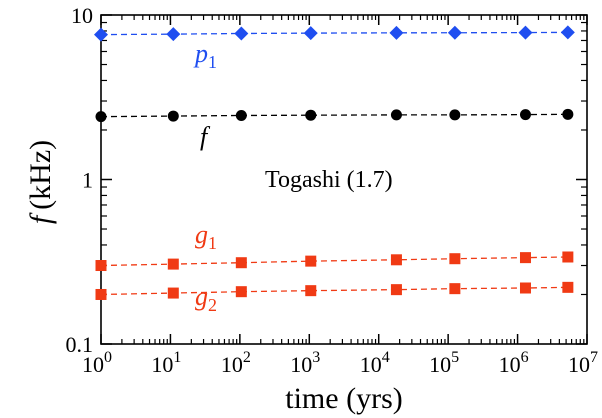 This screenshot has height=418, width=602. Describe the element at coordinates (334, 115) in the screenshot. I see `series-line-f` at that location.